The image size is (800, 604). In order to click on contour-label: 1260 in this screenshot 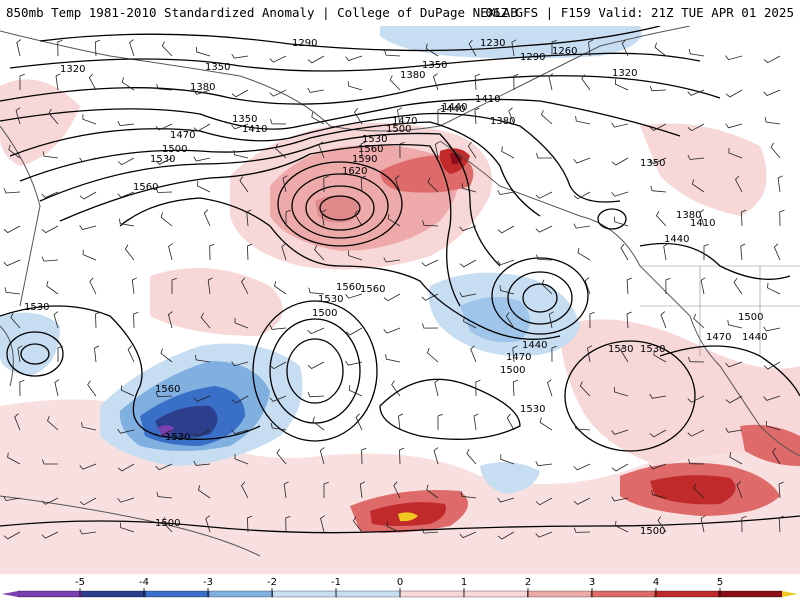, I will do `click(564, 51)`.